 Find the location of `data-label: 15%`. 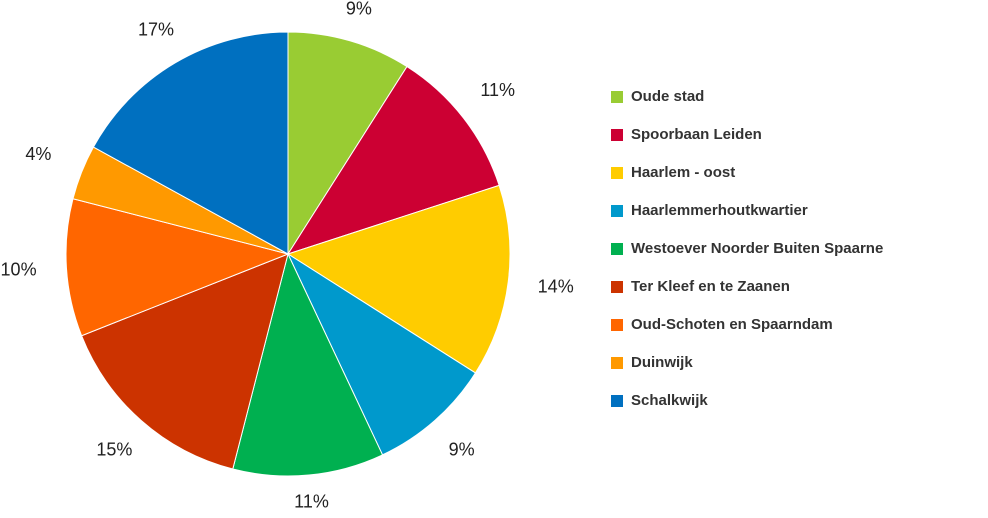

data-label: 15% is located at coordinates (114, 450).